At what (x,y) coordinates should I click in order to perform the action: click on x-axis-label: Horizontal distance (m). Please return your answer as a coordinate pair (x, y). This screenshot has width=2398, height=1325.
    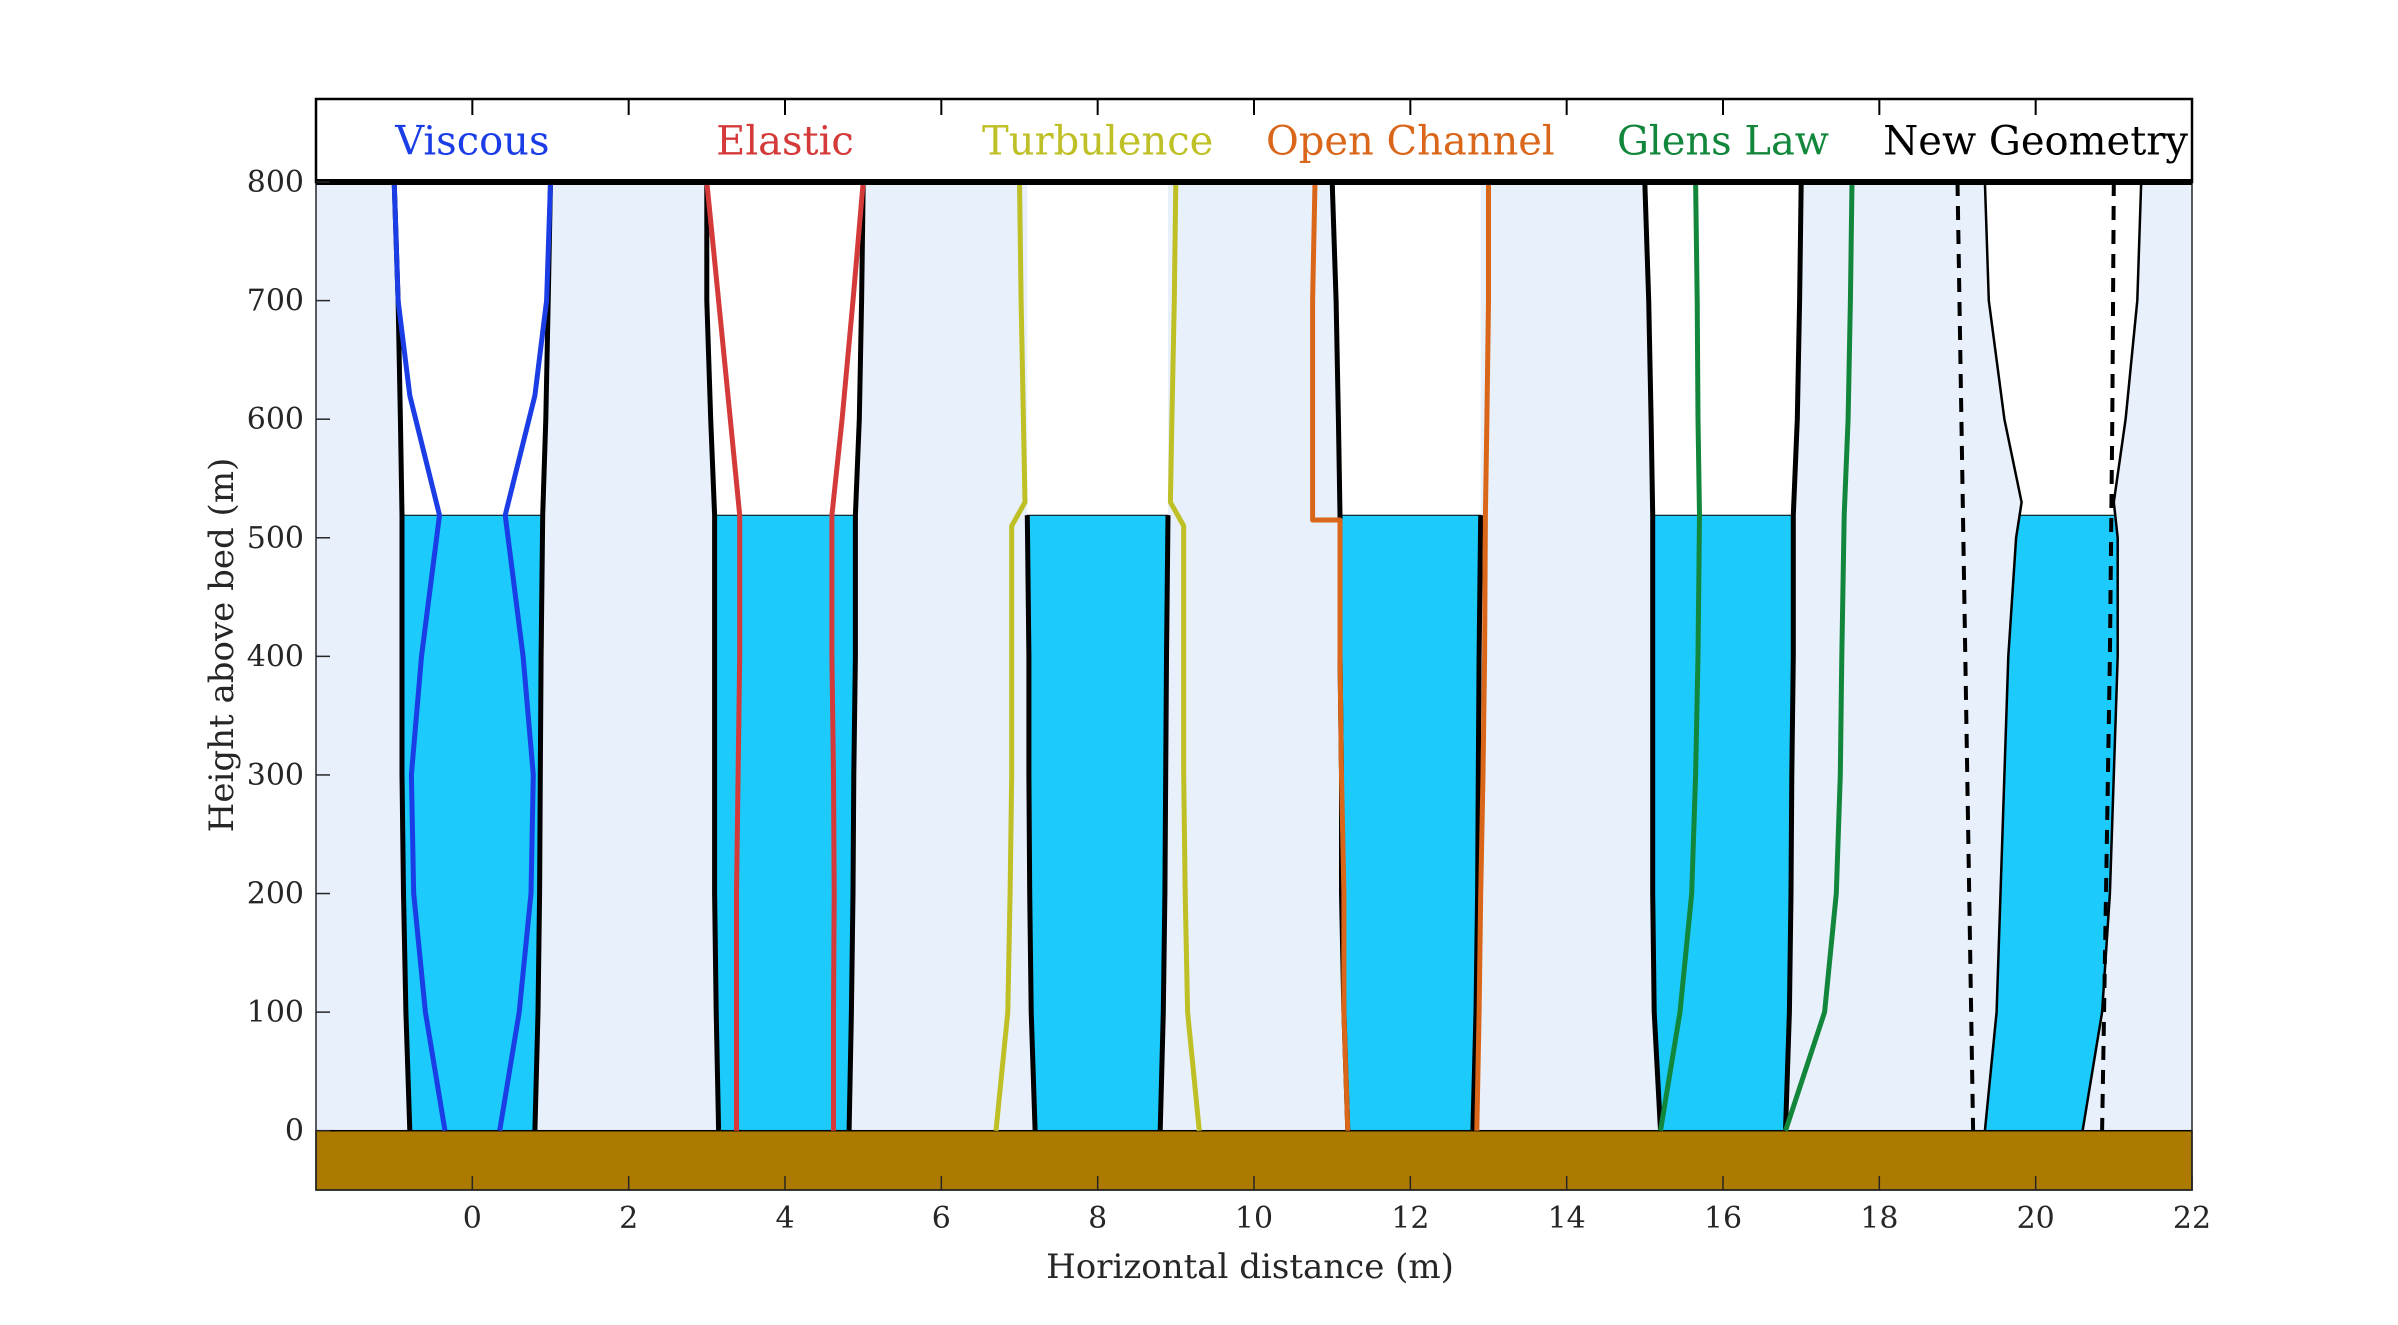
    Looking at the image, I should click on (1250, 1267).